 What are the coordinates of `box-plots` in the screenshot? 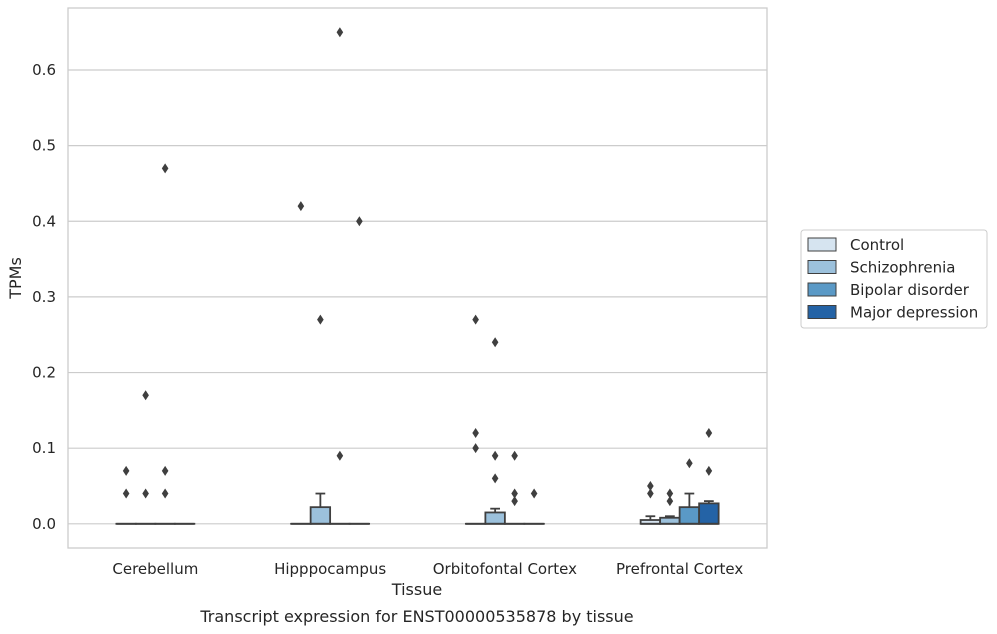 It's located at (417, 508).